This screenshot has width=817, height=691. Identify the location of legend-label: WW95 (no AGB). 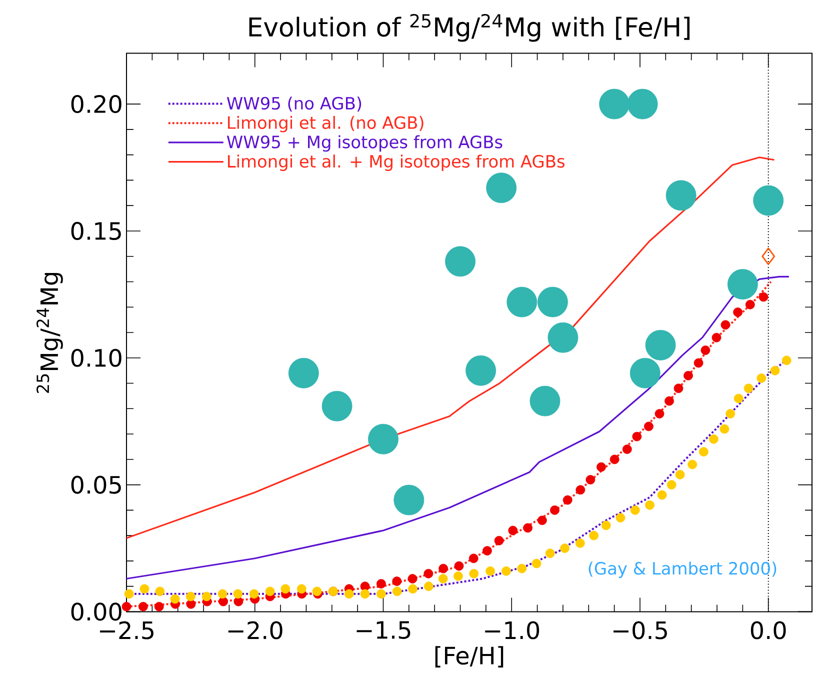
(294, 104).